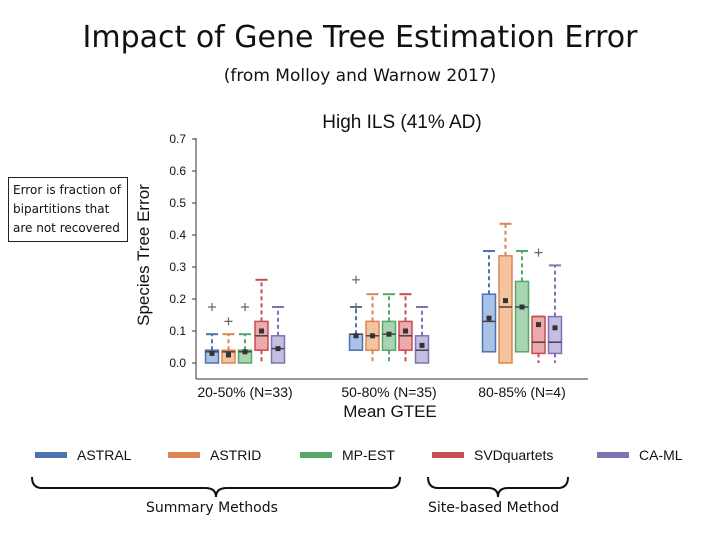  What do you see at coordinates (177, 363) in the screenshot?
I see `y-tick-label: 0.0` at bounding box center [177, 363].